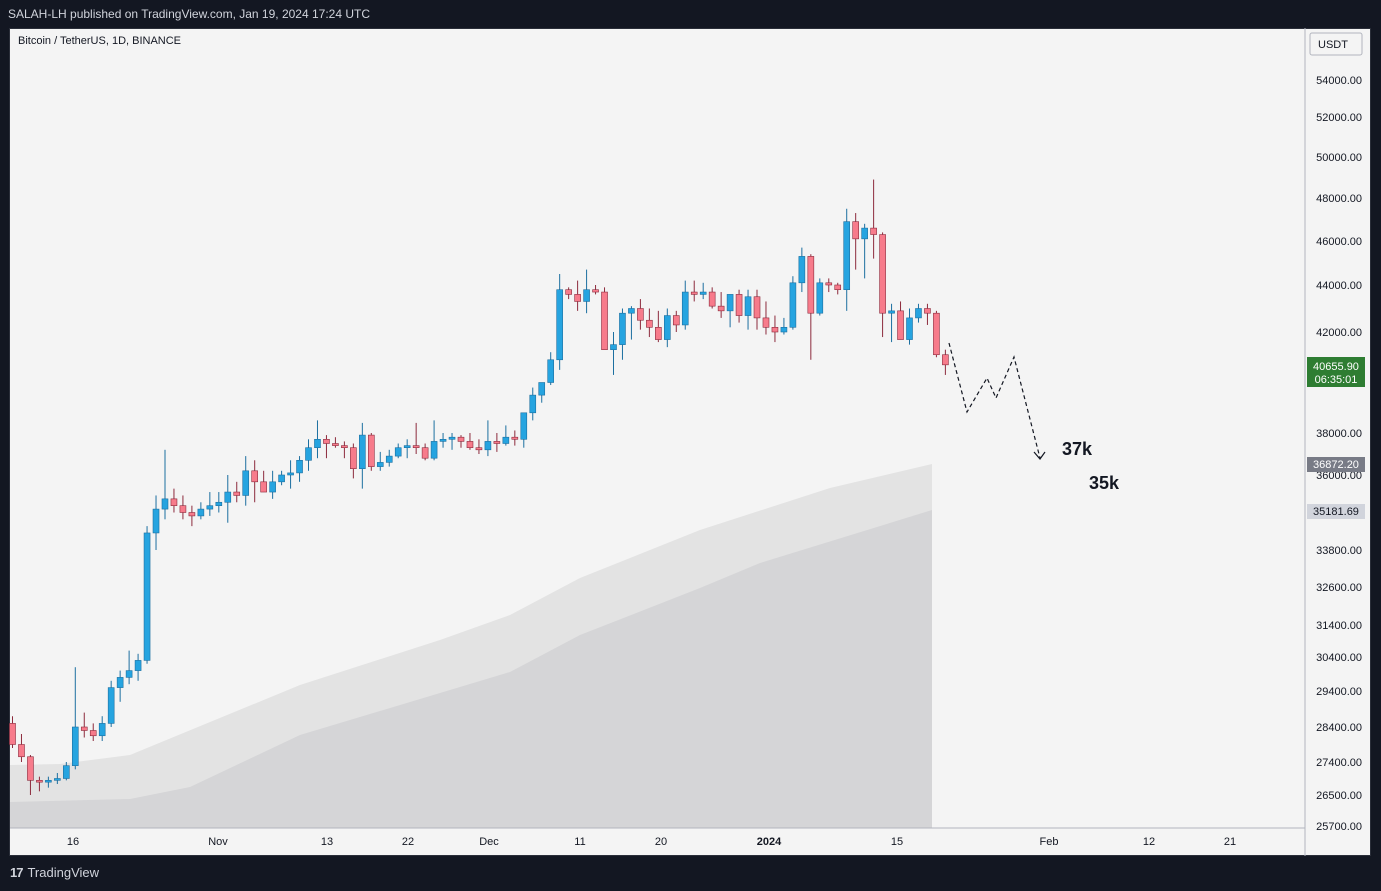 This screenshot has width=1381, height=891. Describe the element at coordinates (54, 872) in the screenshot. I see `tradingview-brand: 17 TradingView` at that location.